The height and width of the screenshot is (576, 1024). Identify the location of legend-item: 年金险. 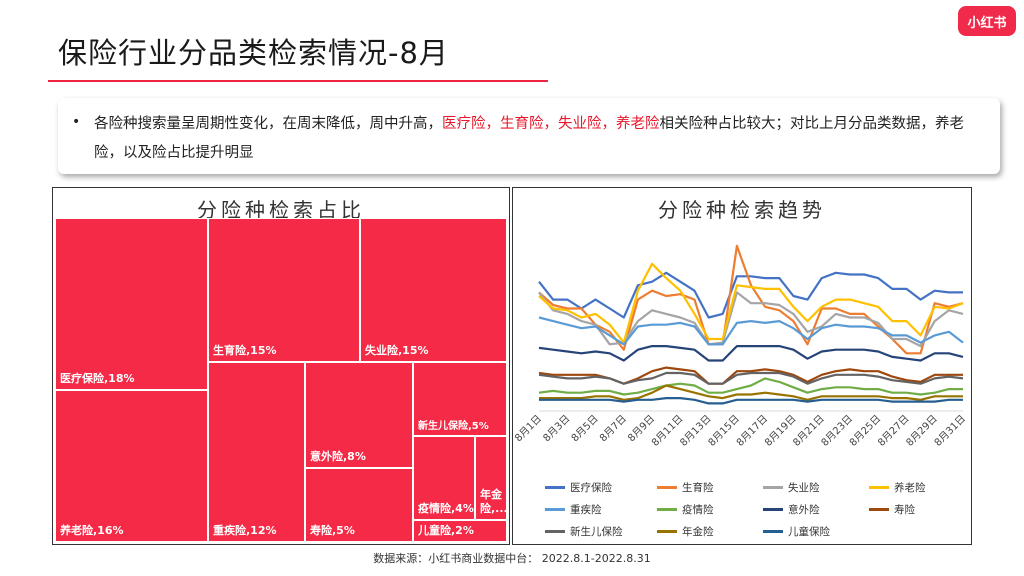
(685, 531).